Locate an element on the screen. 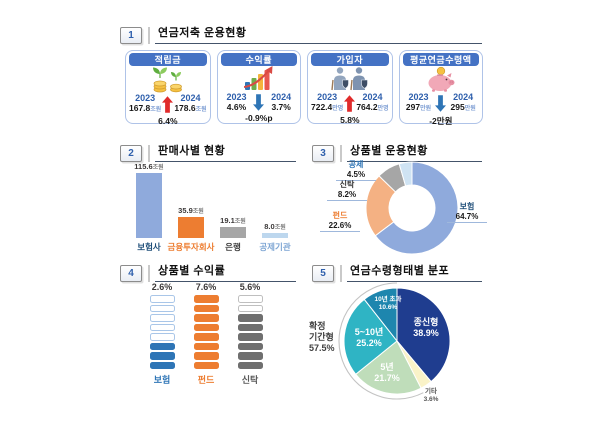  year-prev: 2023 is located at coordinates (145, 98).